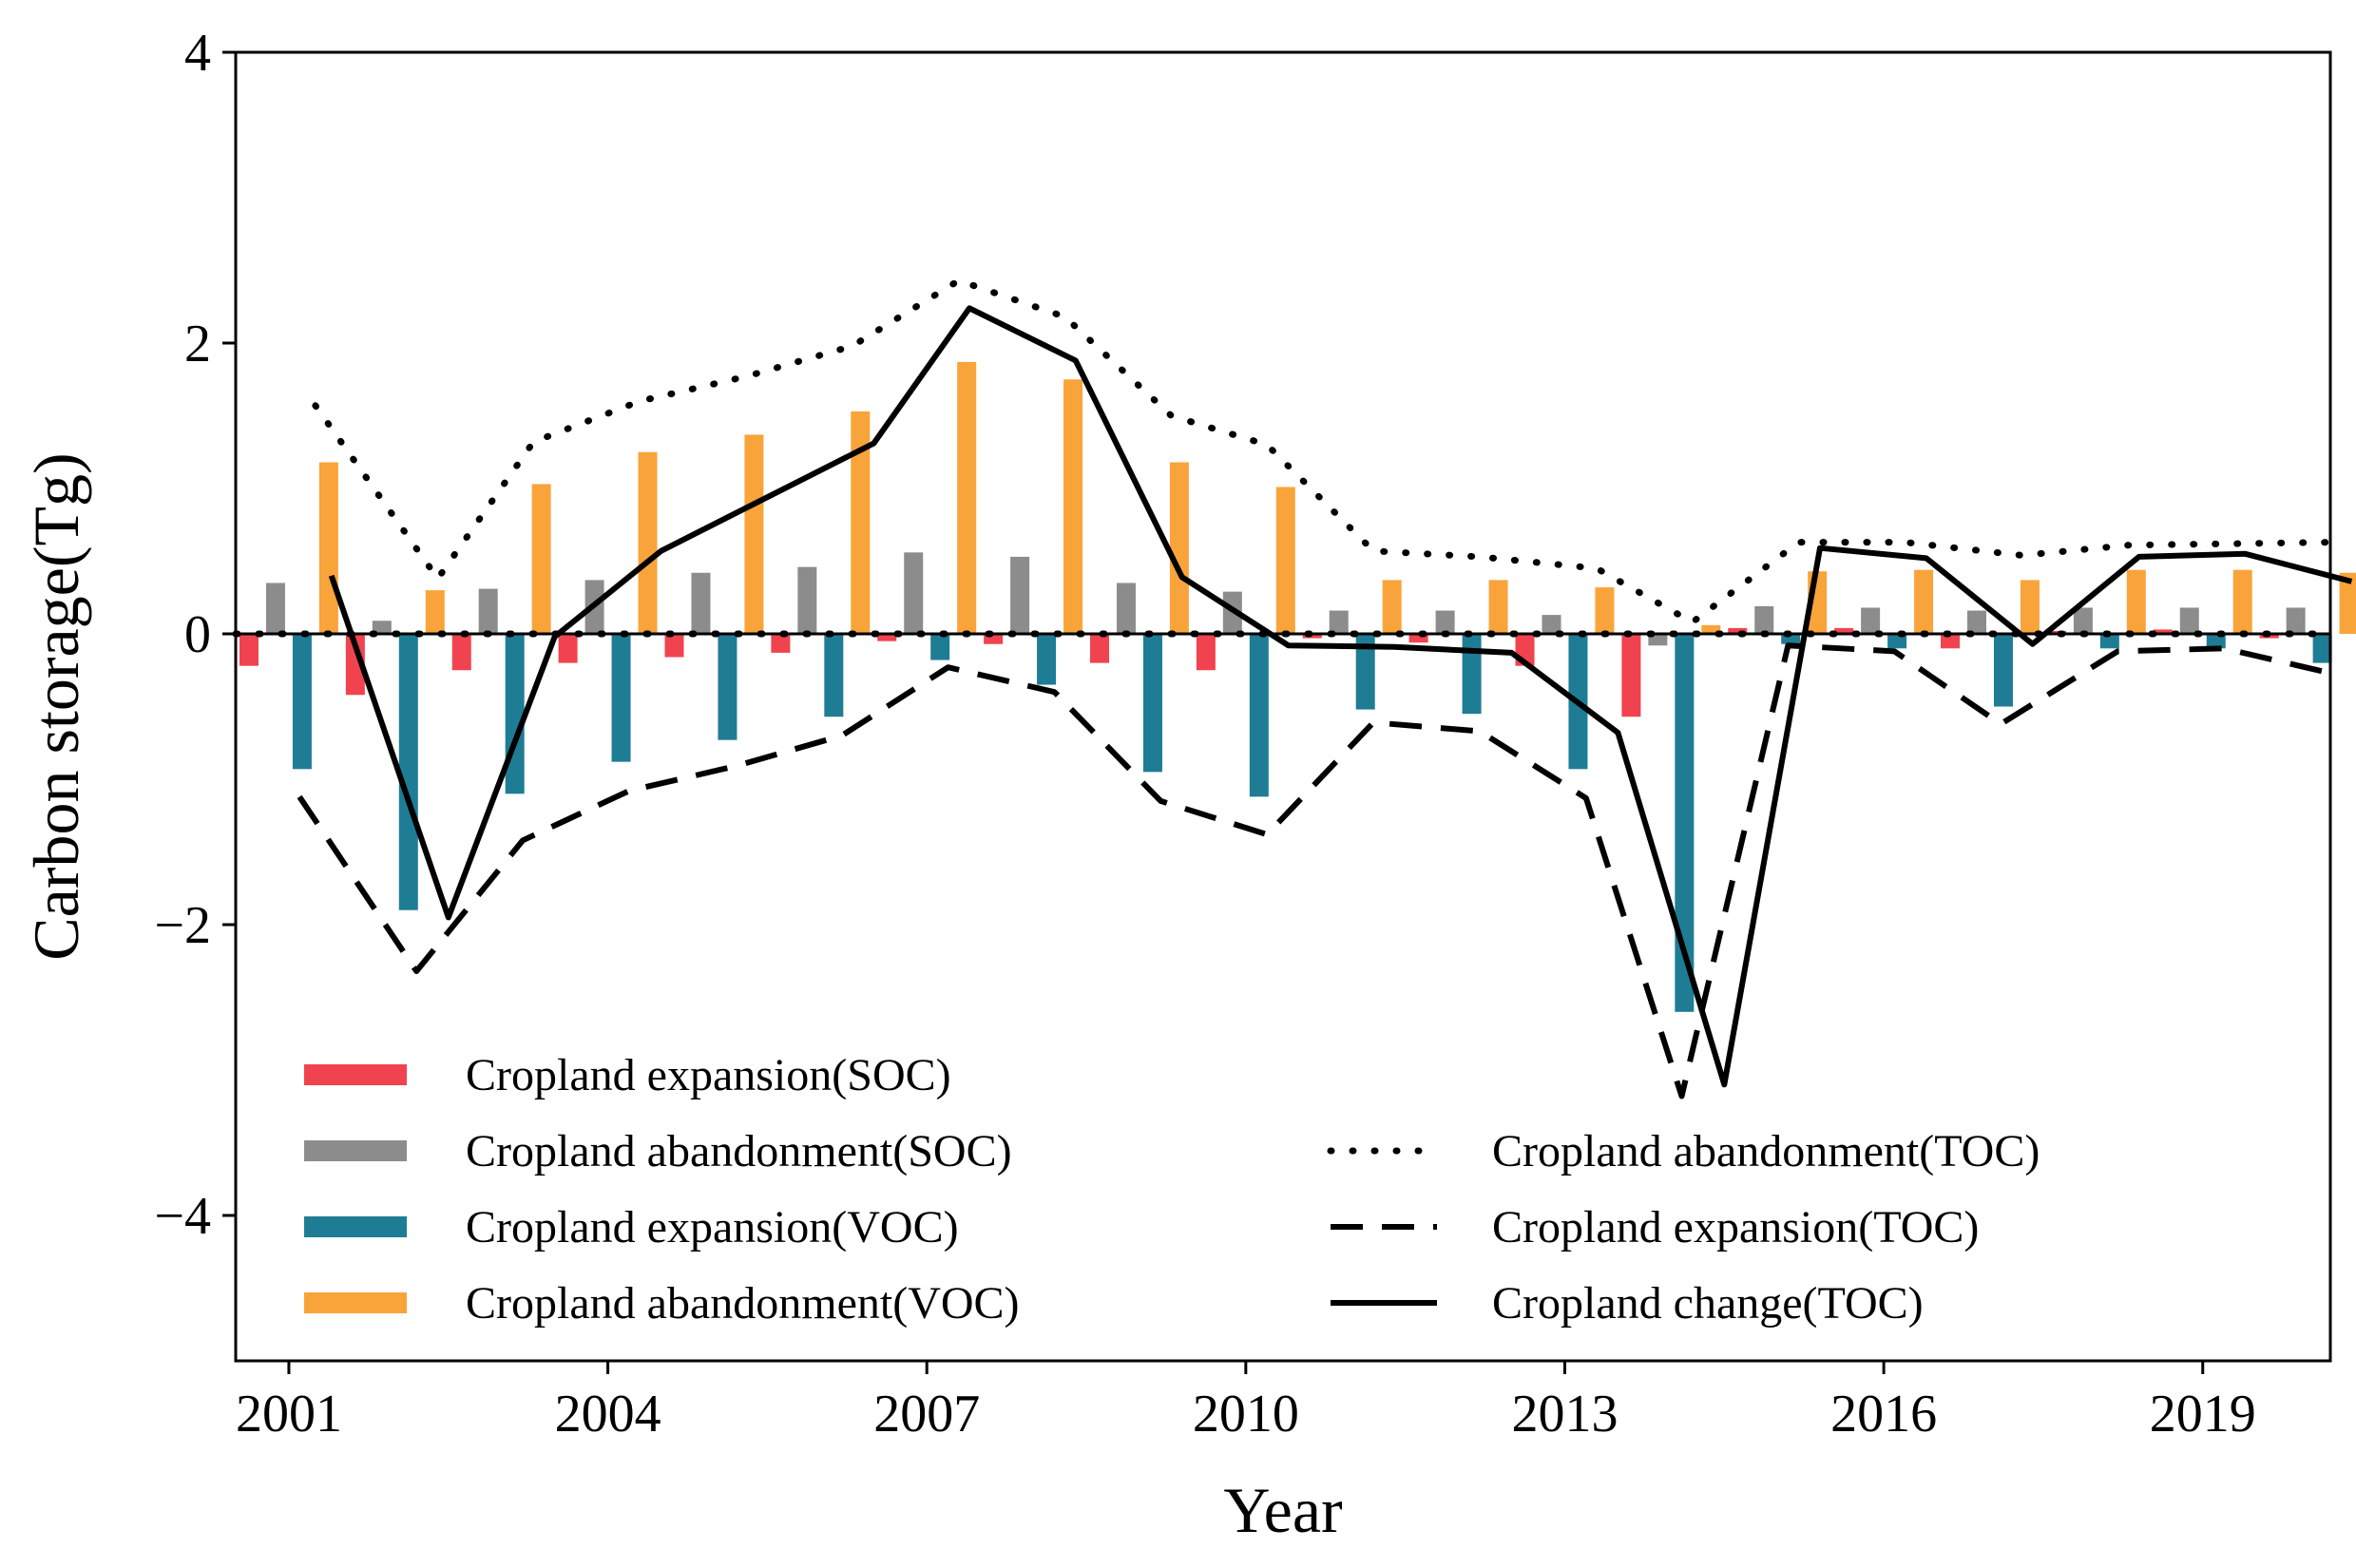 This screenshot has width=2356, height=1568. Describe the element at coordinates (1312, 637) in the screenshot. I see `bar-cropland-expansion-soc-2011` at that location.